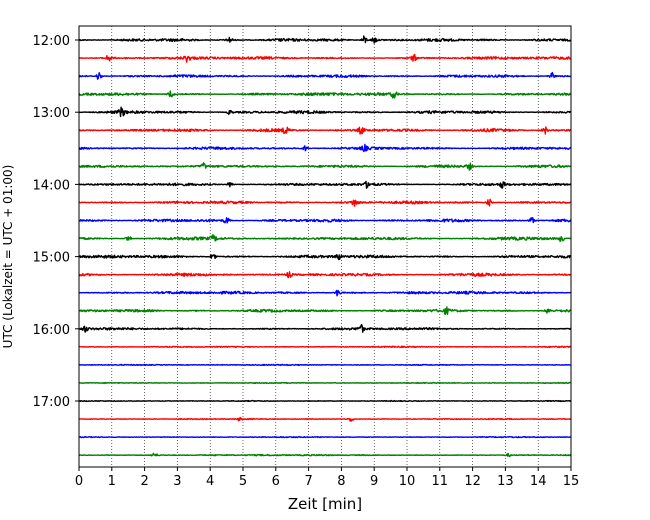 The height and width of the screenshot is (520, 650). Describe the element at coordinates (177, 481) in the screenshot. I see `x-tick-label-3: 3` at that location.